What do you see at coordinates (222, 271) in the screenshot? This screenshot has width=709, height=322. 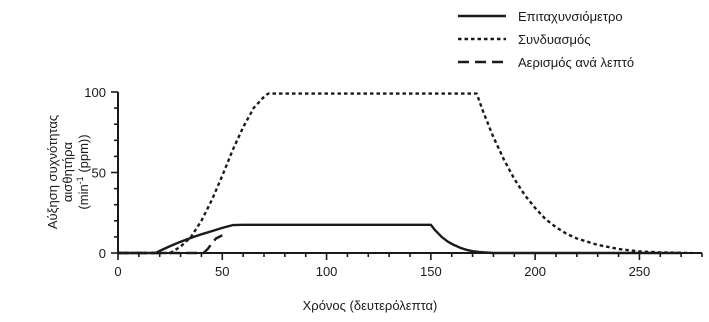 I see `x-tick-label: 50` at bounding box center [222, 271].